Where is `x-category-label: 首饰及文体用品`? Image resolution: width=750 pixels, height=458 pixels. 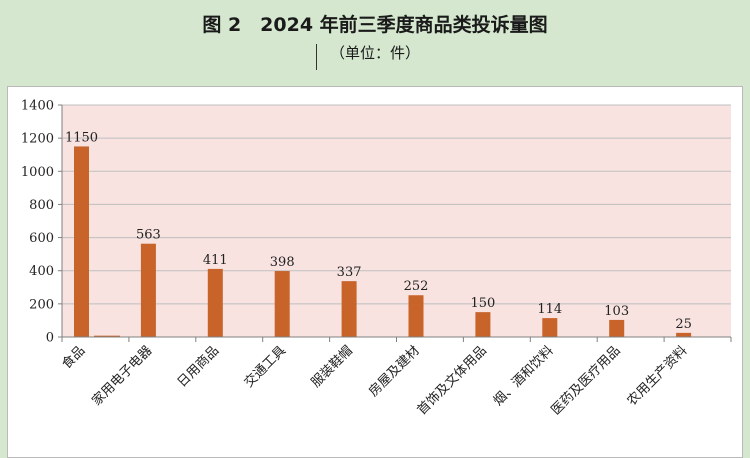
x-category-label: 首饰及文体用品 is located at coordinates (452, 380).